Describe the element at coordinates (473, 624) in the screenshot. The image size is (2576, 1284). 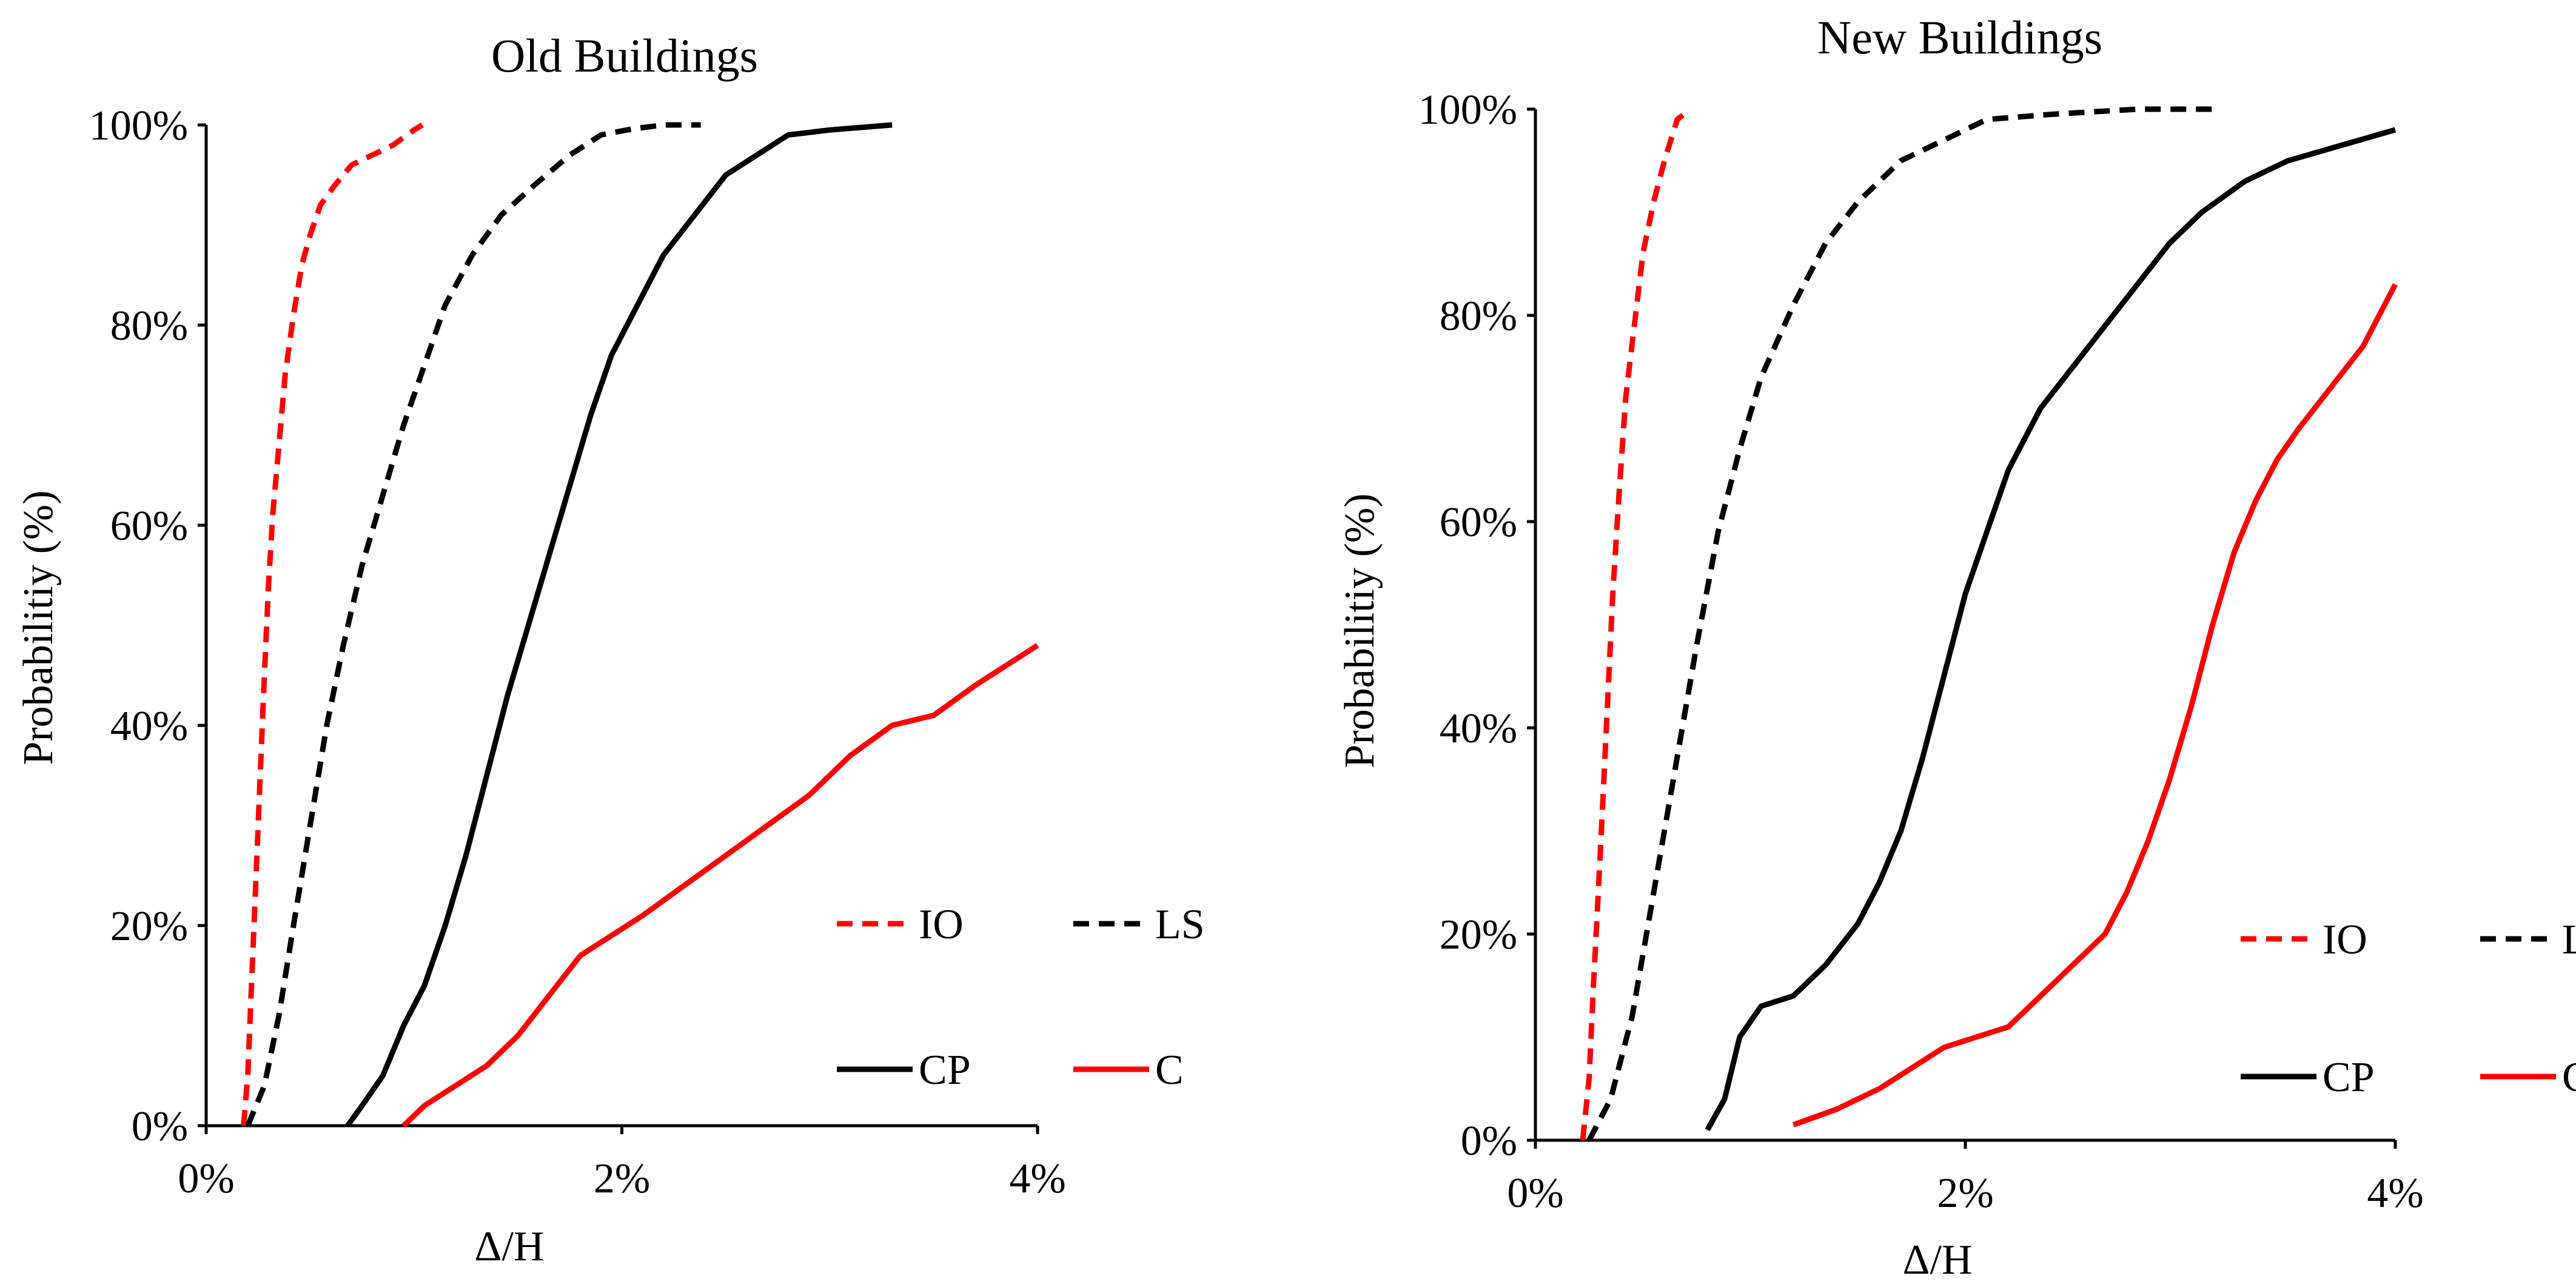
I see `series-line-ls` at that location.